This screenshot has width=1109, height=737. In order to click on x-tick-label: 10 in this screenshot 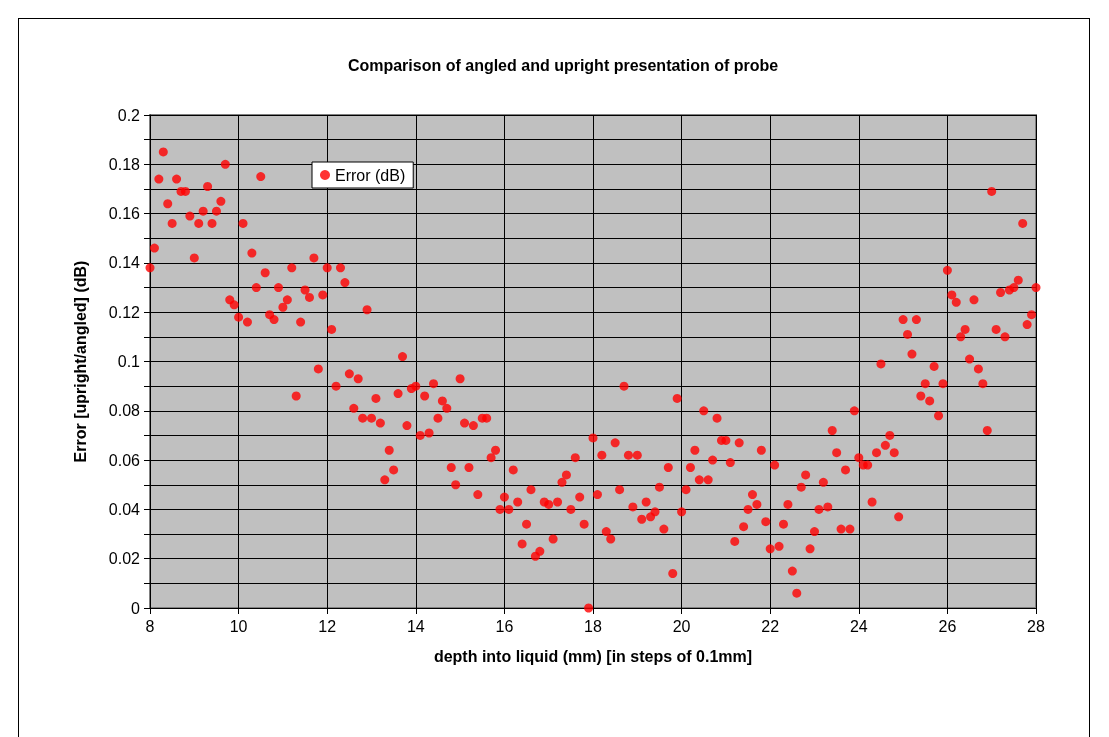, I will do `click(238, 626)`.